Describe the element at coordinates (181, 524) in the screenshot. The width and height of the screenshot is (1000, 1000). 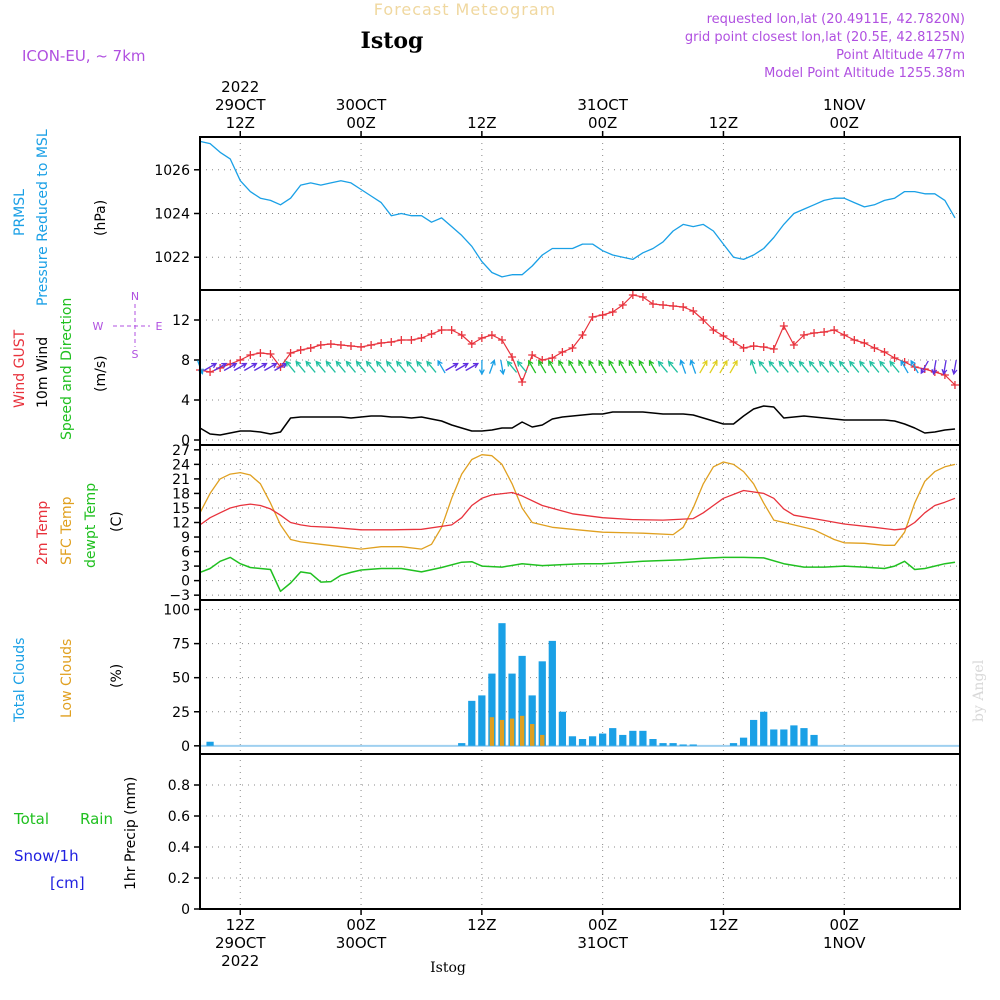
I see `y-tick-label: 12` at that location.